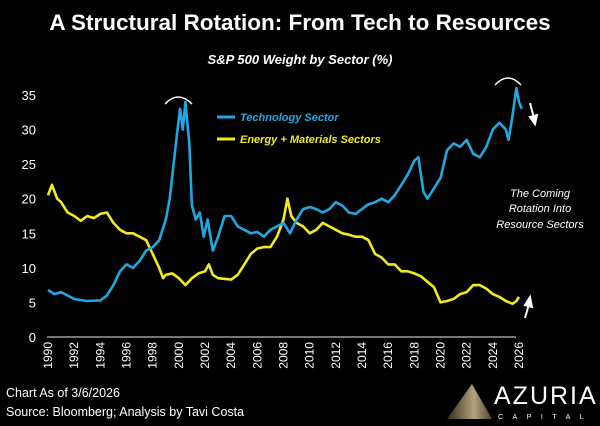 Image resolution: width=600 pixels, height=426 pixels. What do you see at coordinates (29, 164) in the screenshot?
I see `y-tick-label: 25` at bounding box center [29, 164].